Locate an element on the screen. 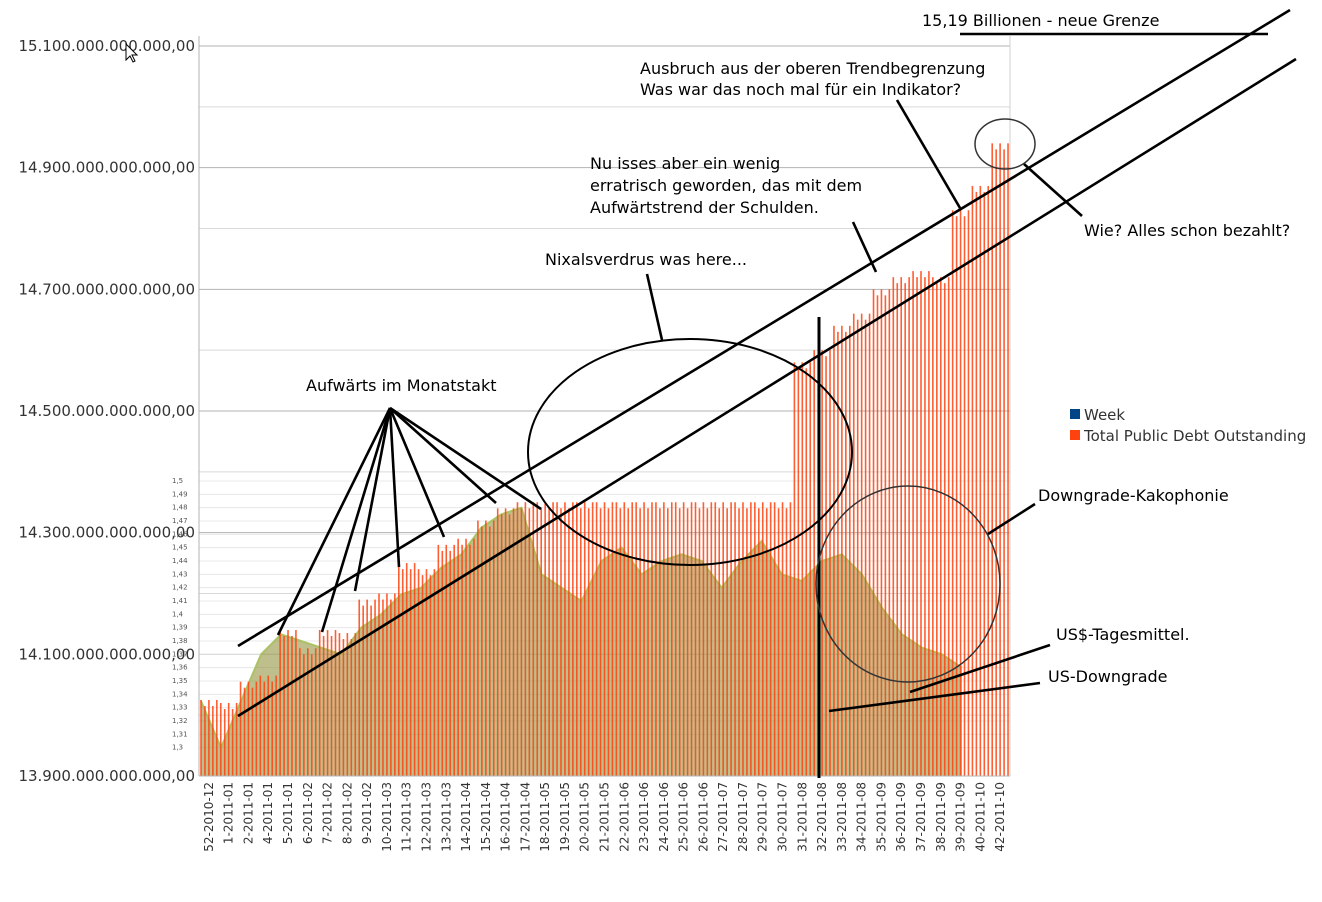 The width and height of the screenshot is (1322, 902). x-tick-label: 22-2011-06 is located at coordinates (624, 817).